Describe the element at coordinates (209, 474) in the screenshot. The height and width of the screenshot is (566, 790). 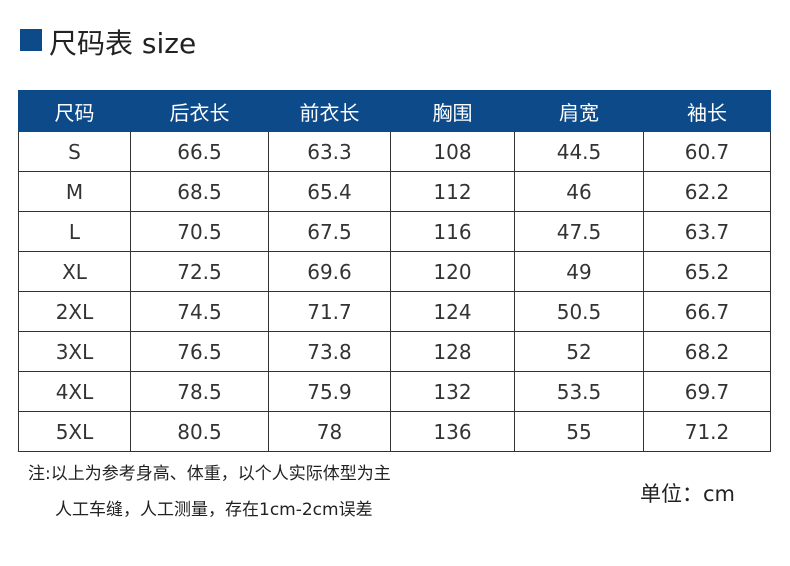
I see `note-line: 注:以上为参考身高、体重，以个人实际体型为主` at that location.